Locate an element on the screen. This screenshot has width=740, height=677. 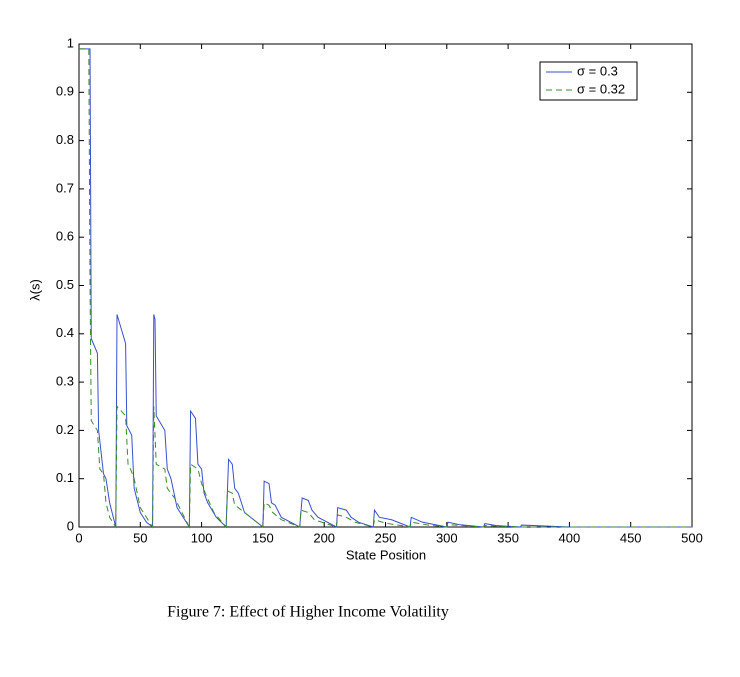
y-tick-label: 1 is located at coordinates (70, 42).